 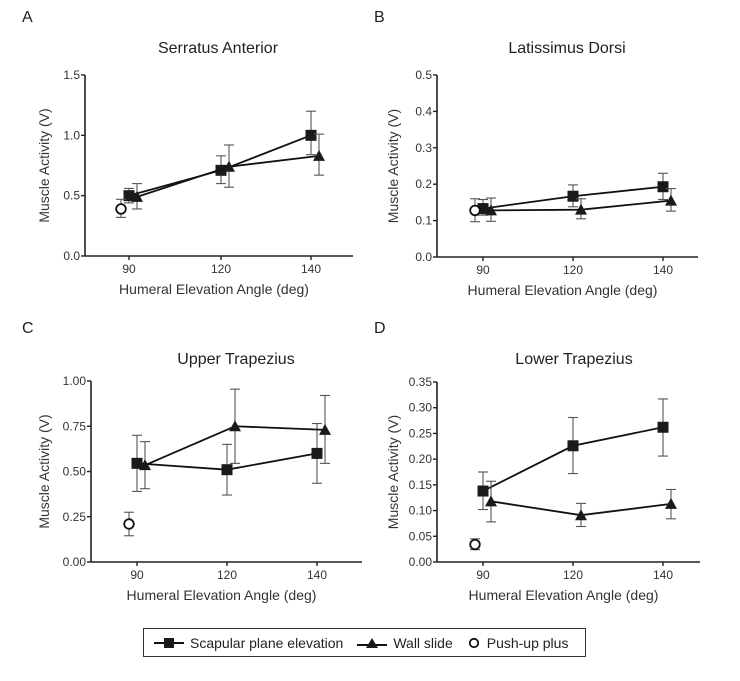 What do you see at coordinates (473, 642) in the screenshot?
I see `open-circle-icon` at bounding box center [473, 642].